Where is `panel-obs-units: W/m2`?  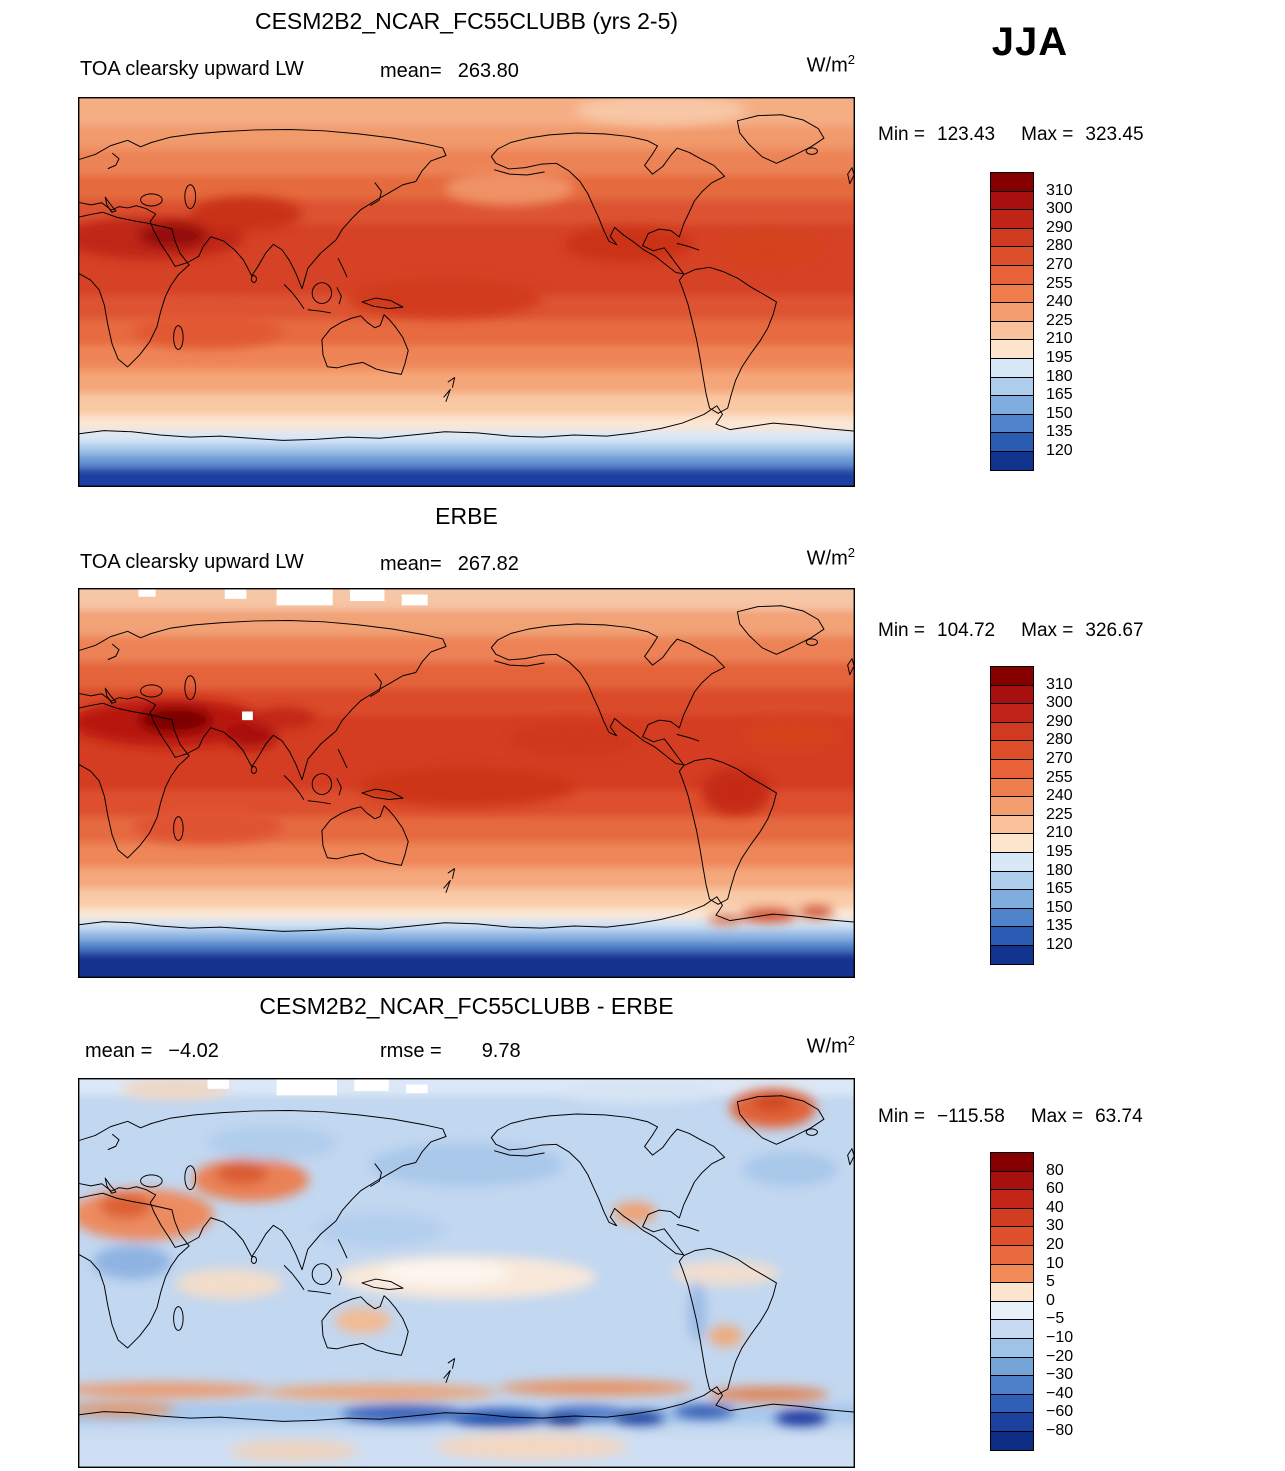
panel-obs-units: W/m2 is located at coordinates (466, 558).